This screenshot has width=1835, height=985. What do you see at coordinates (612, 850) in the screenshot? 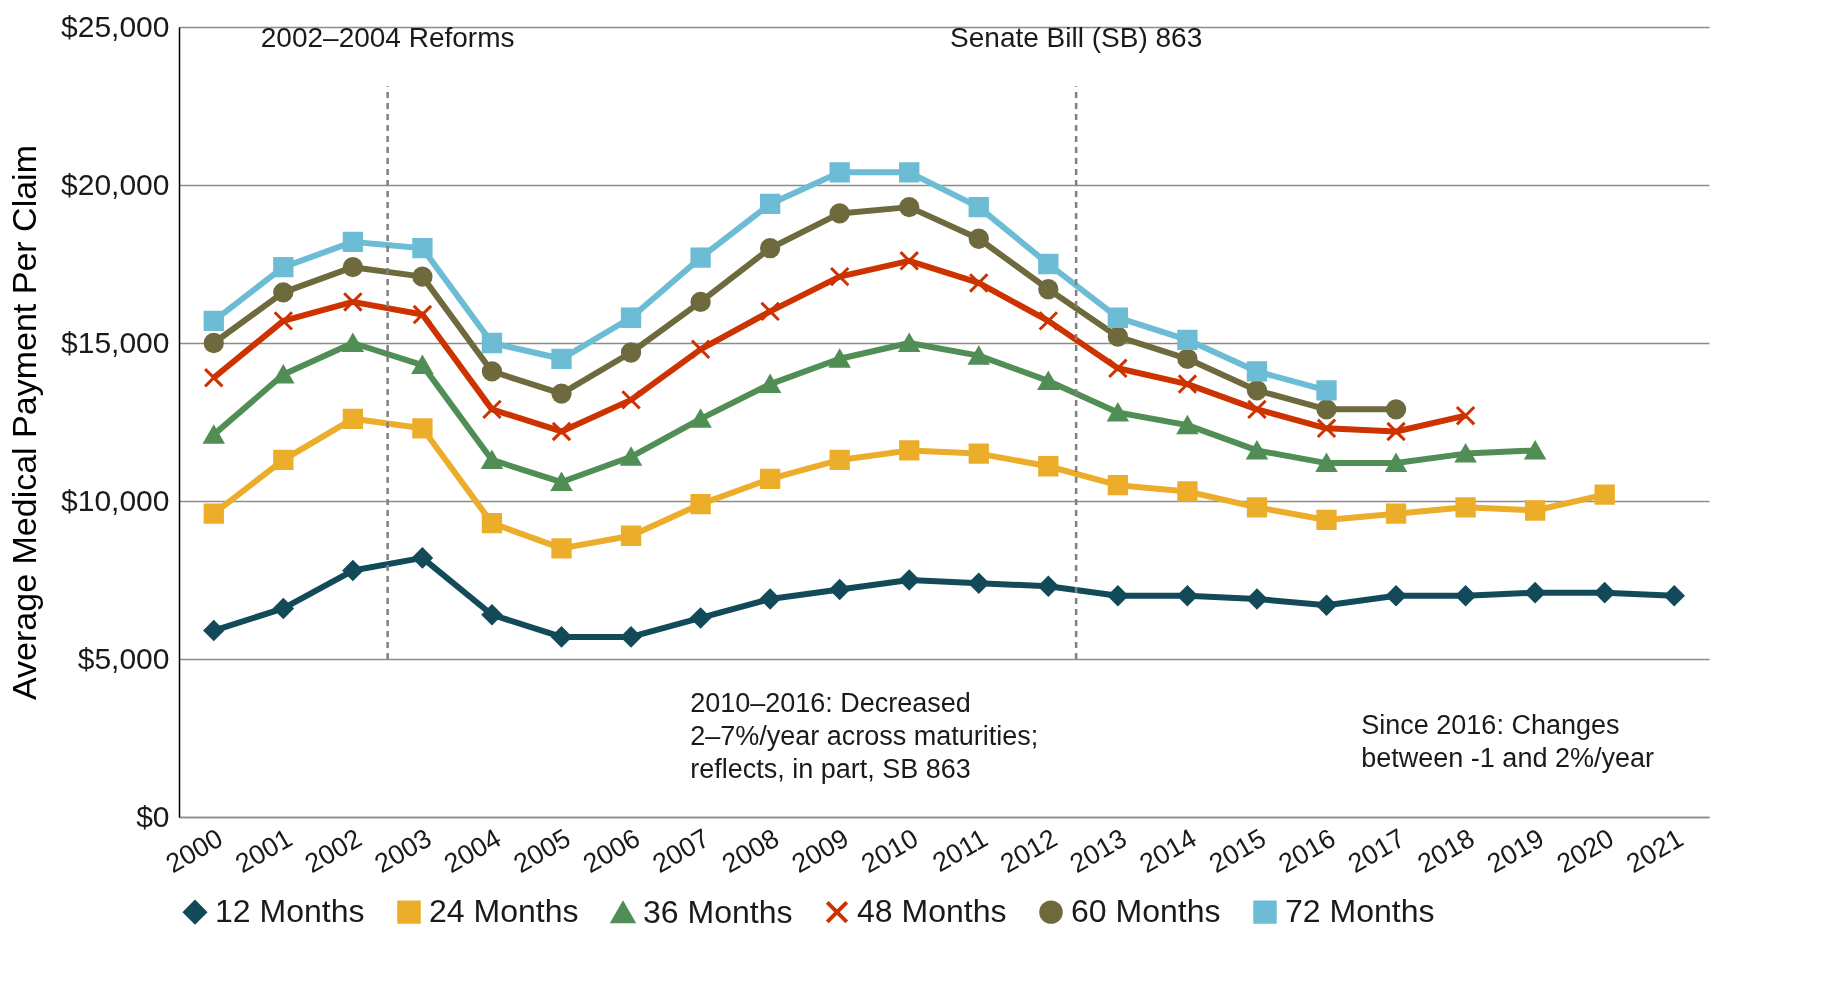
I see `x-tick-label: 2006` at bounding box center [612, 850].